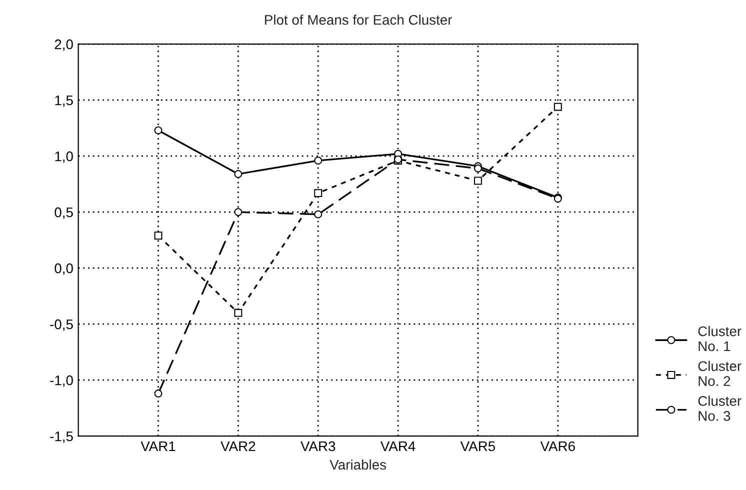 The height and width of the screenshot is (490, 746). What do you see at coordinates (358, 464) in the screenshot?
I see `x-axis-title: Variables` at bounding box center [358, 464].